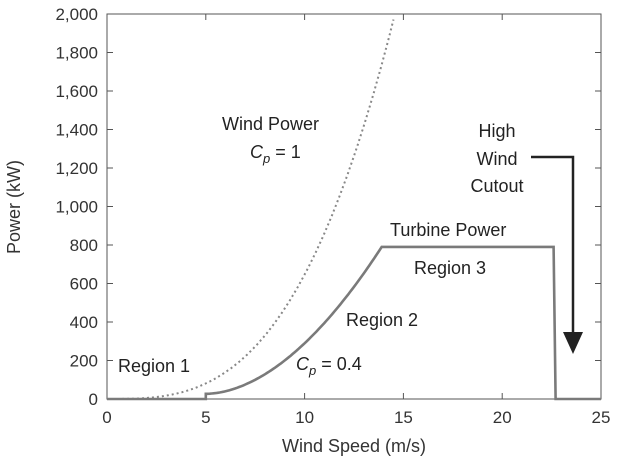 This screenshot has width=624, height=464. What do you see at coordinates (154, 366) in the screenshot?
I see `region1-label: Region 1` at bounding box center [154, 366].